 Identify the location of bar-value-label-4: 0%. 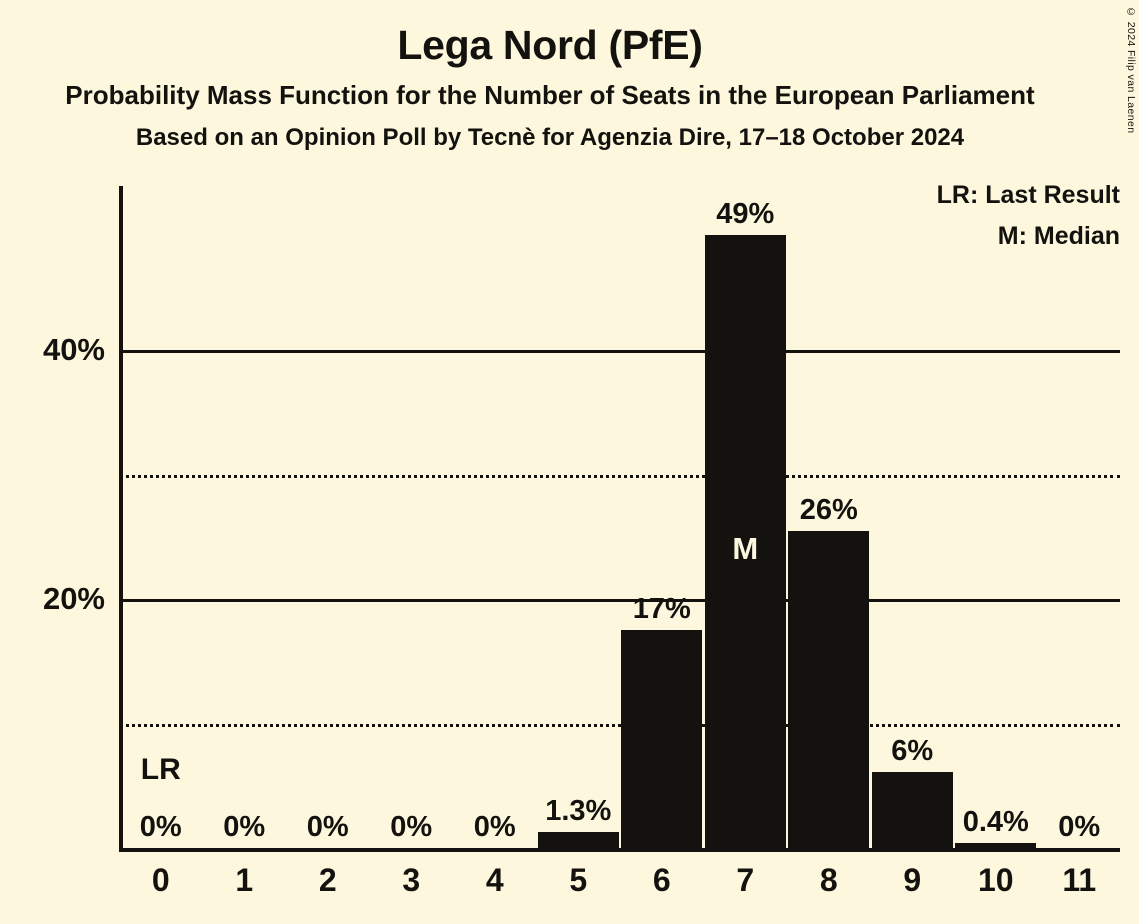
(494, 827).